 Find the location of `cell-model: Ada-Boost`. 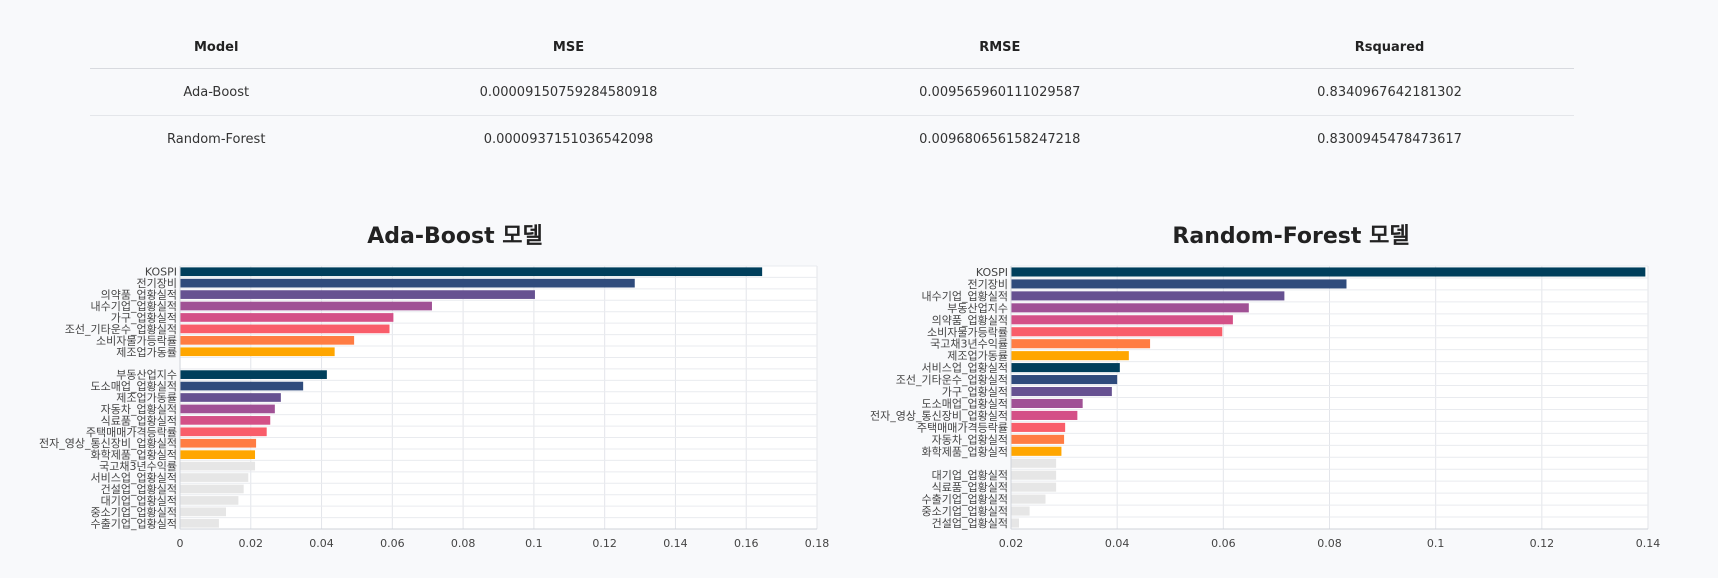

cell-model: Ada-Boost is located at coordinates (216, 92).